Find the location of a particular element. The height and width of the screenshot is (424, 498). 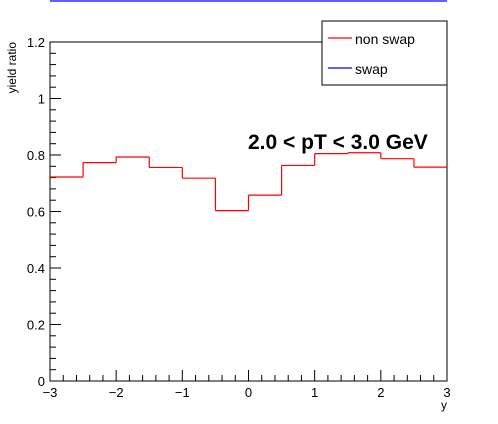

y-tick-label: 1 is located at coordinates (41, 99).